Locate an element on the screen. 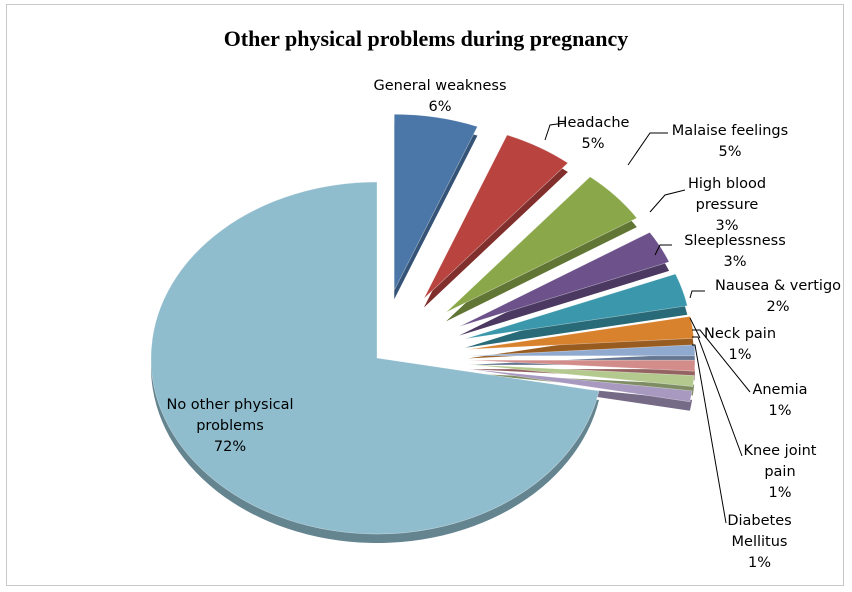 This screenshot has height=592, width=852. value-label: 2% is located at coordinates (778, 307).